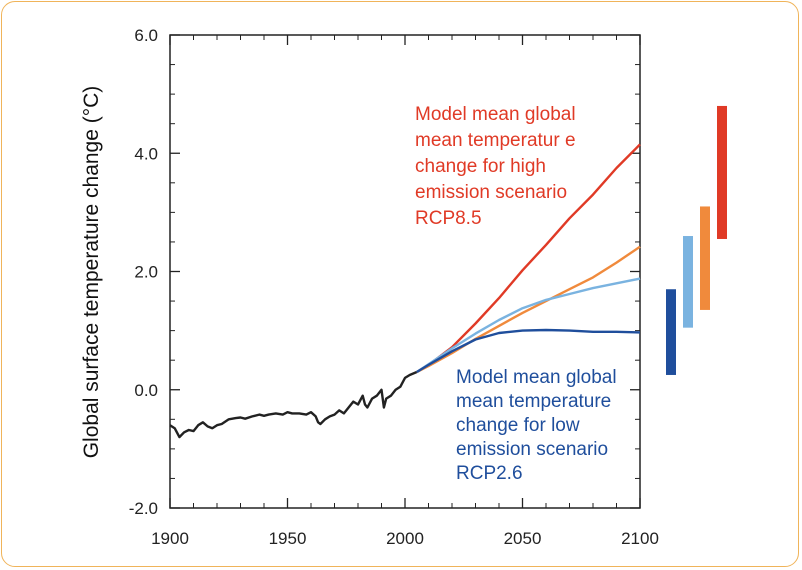 This screenshot has width=802, height=570. Describe the element at coordinates (146, 272) in the screenshot. I see `y-tick-label: 2.0` at that location.